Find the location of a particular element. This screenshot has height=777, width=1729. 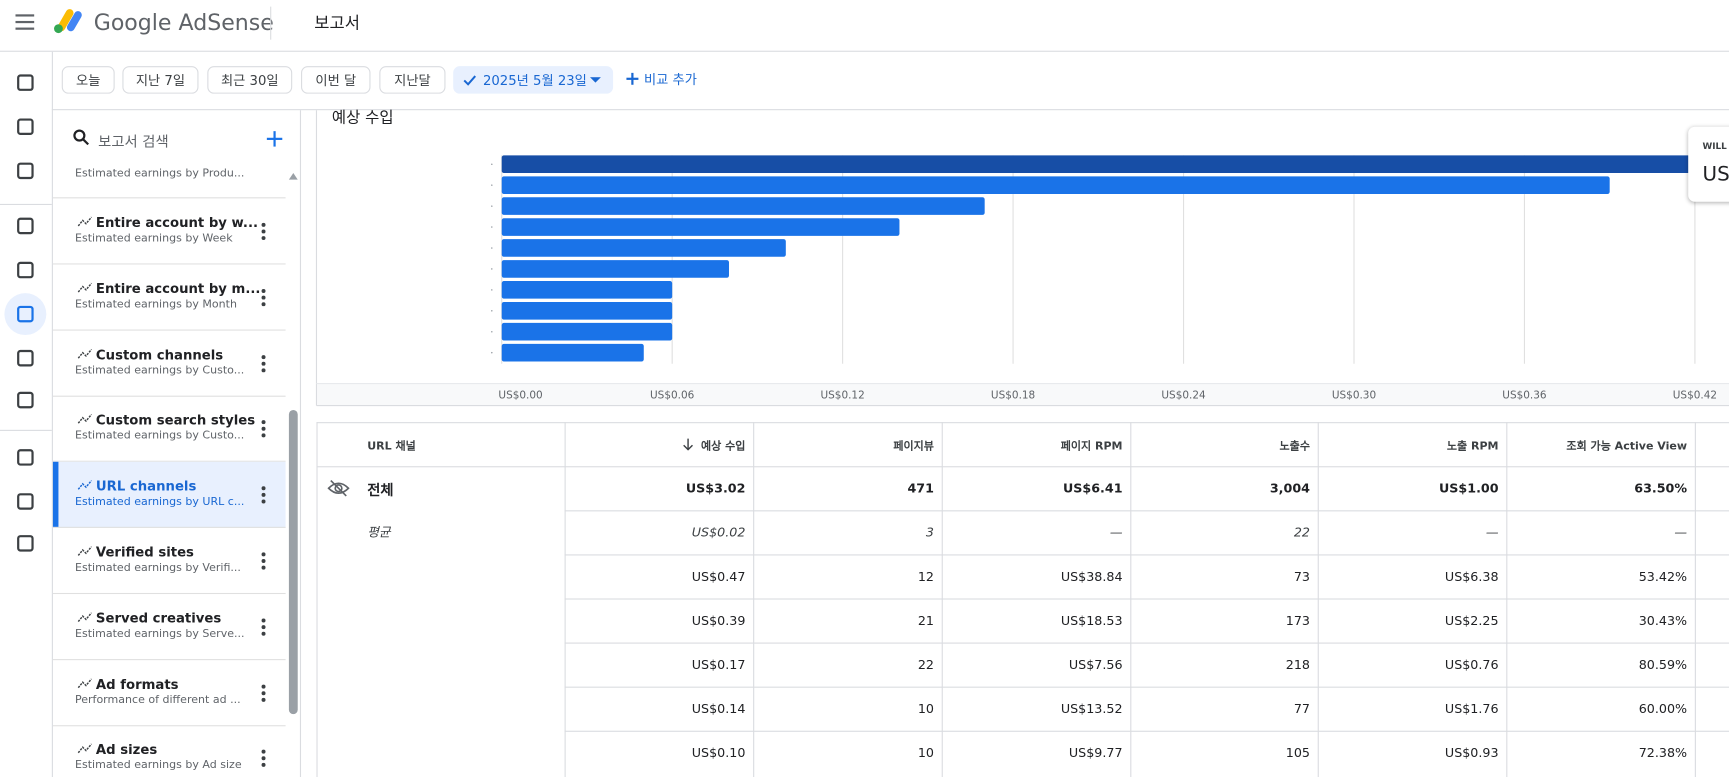

table-cell: US$18.53 is located at coordinates (1091, 620).